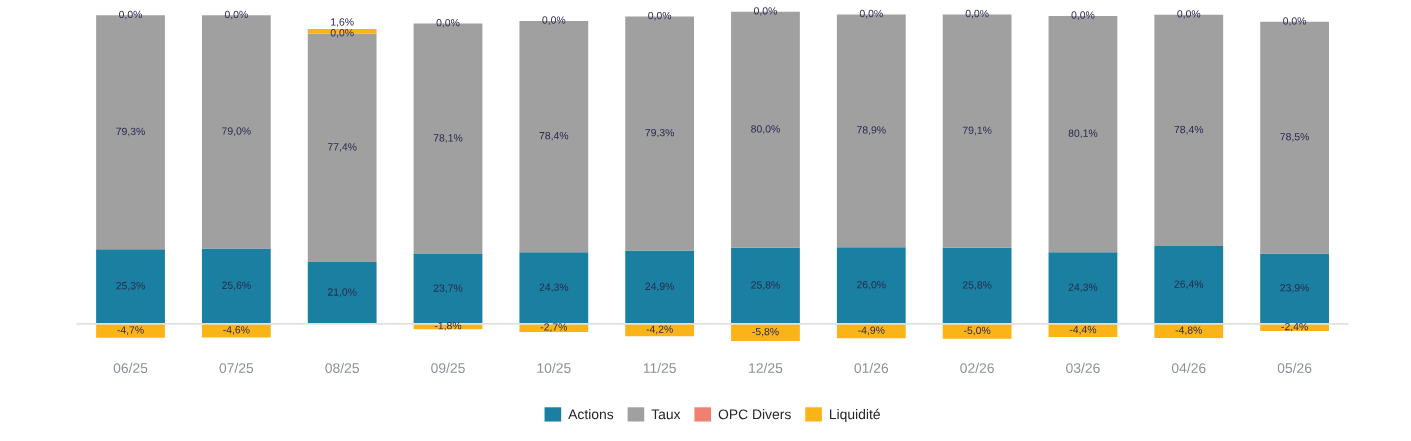 Image resolution: width=1411 pixels, height=441 pixels. Describe the element at coordinates (130, 368) in the screenshot. I see `x-tick-label: 06/25` at that location.